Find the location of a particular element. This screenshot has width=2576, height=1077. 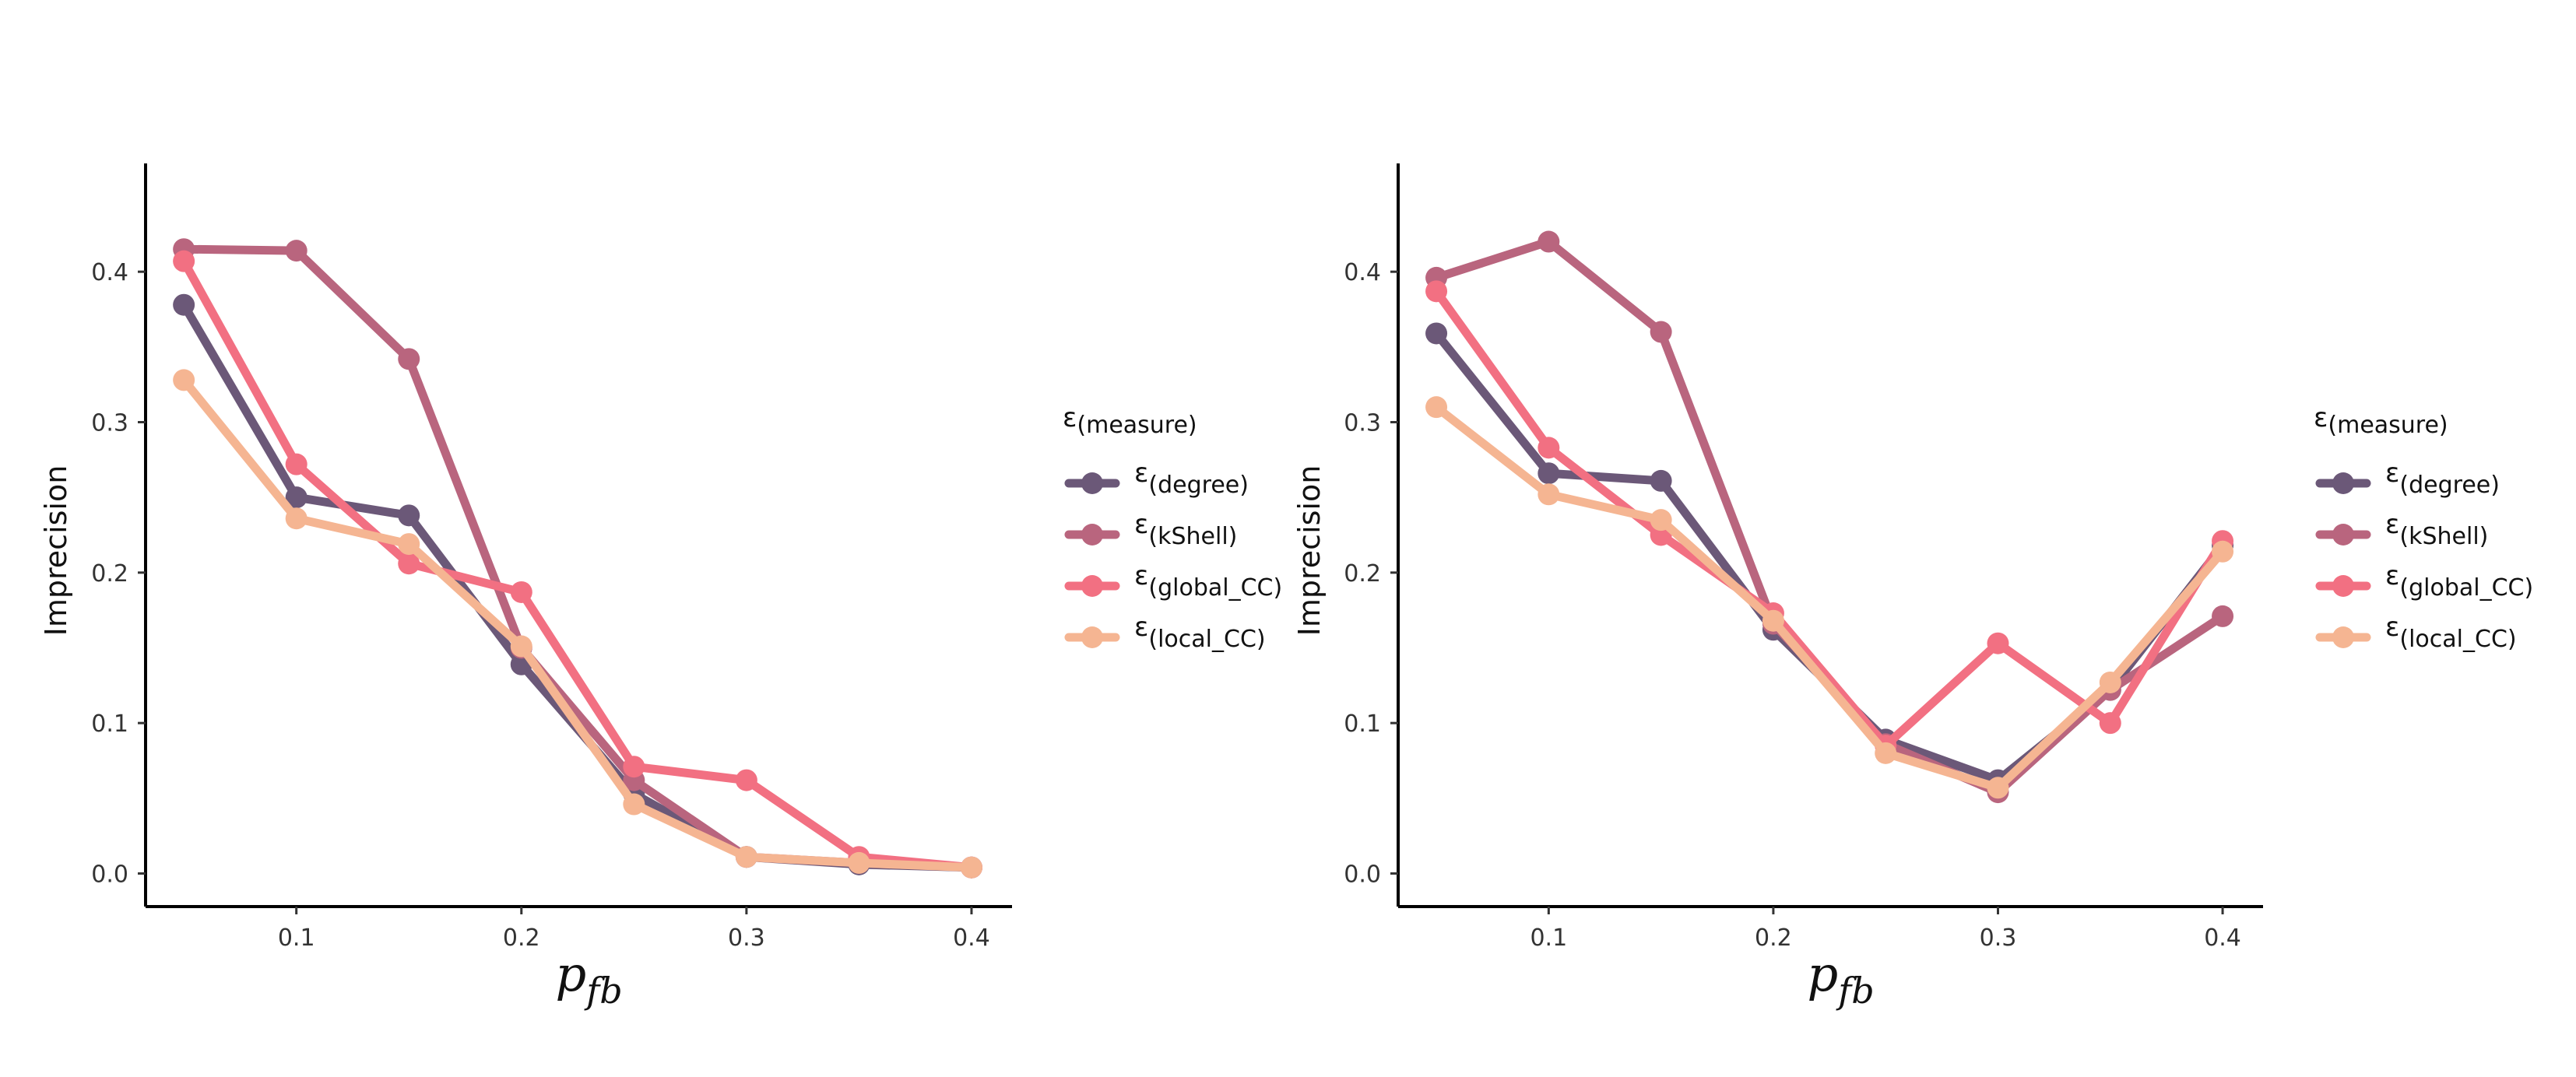

x-axis-label-sub: fb is located at coordinates (1855, 991).